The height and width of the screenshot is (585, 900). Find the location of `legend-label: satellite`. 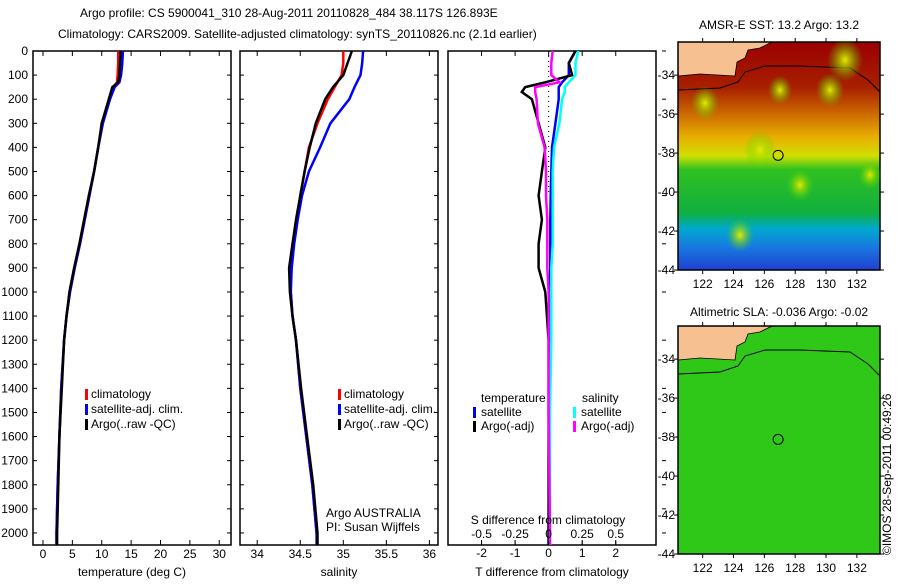

legend-label: satellite is located at coordinates (601, 412).